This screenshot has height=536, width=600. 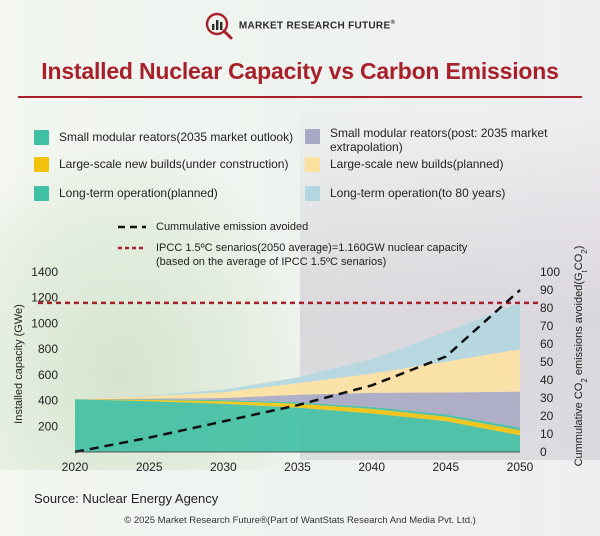 What do you see at coordinates (547, 434) in the screenshot?
I see `y2-tick-label: 10` at bounding box center [547, 434].